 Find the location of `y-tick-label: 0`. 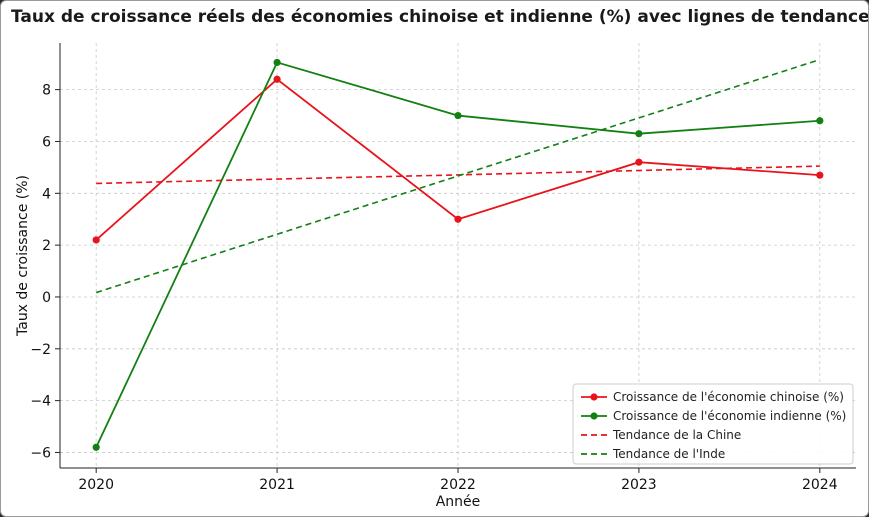

y-tick-label: 0 is located at coordinates (46, 298).